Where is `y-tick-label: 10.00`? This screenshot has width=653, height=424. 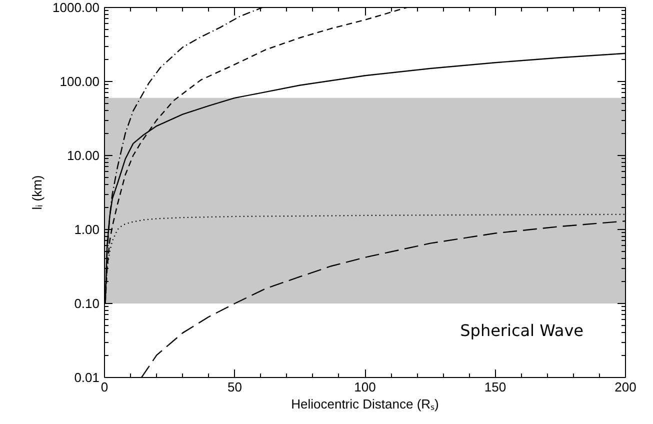
y-tick-label: 10.00 is located at coordinates (83, 155).